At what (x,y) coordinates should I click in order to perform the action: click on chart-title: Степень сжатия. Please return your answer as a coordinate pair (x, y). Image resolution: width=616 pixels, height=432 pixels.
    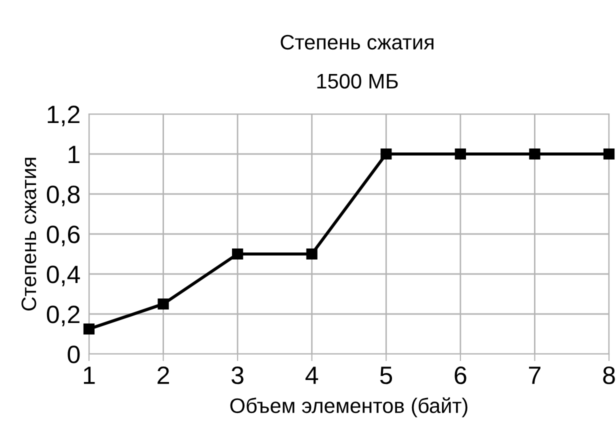
    Looking at the image, I should click on (357, 42).